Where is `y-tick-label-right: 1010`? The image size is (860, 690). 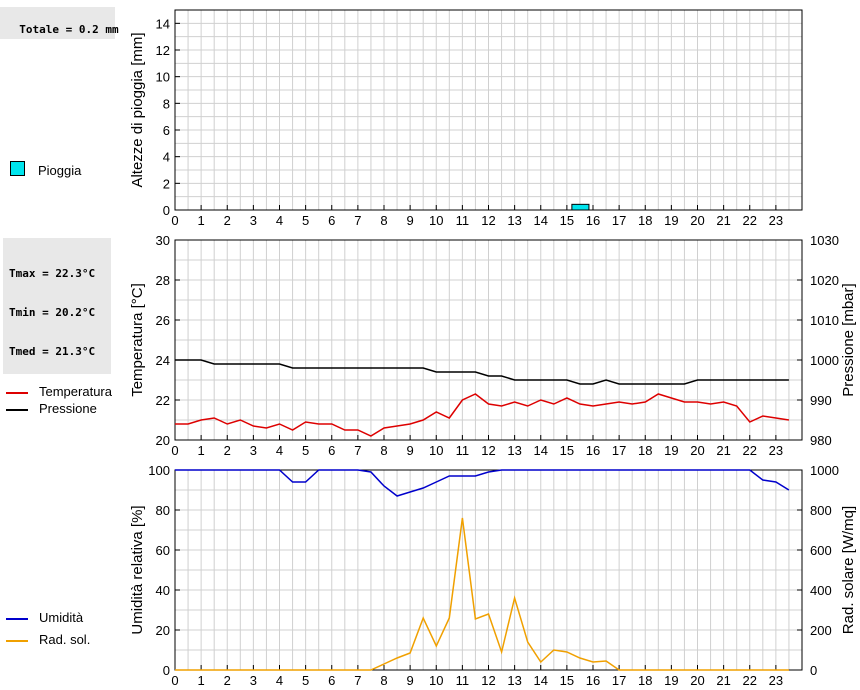
y-tick-label-right: 1010 is located at coordinates (824, 320).